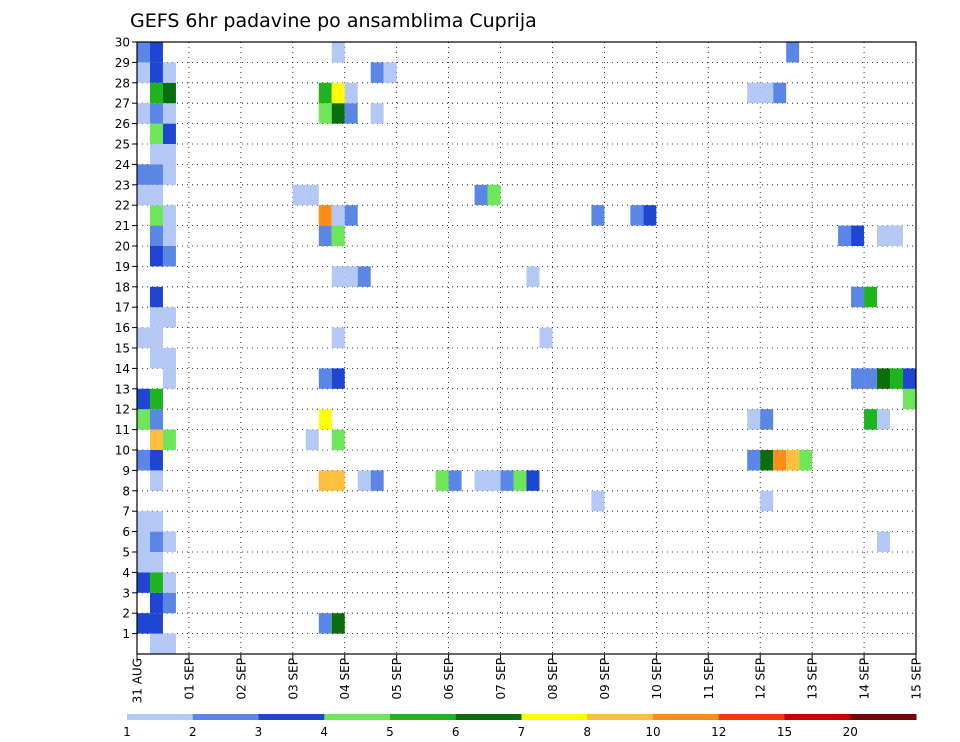 This screenshot has height=742, width=960. I want to click on y-tick-label: 13, so click(122, 389).